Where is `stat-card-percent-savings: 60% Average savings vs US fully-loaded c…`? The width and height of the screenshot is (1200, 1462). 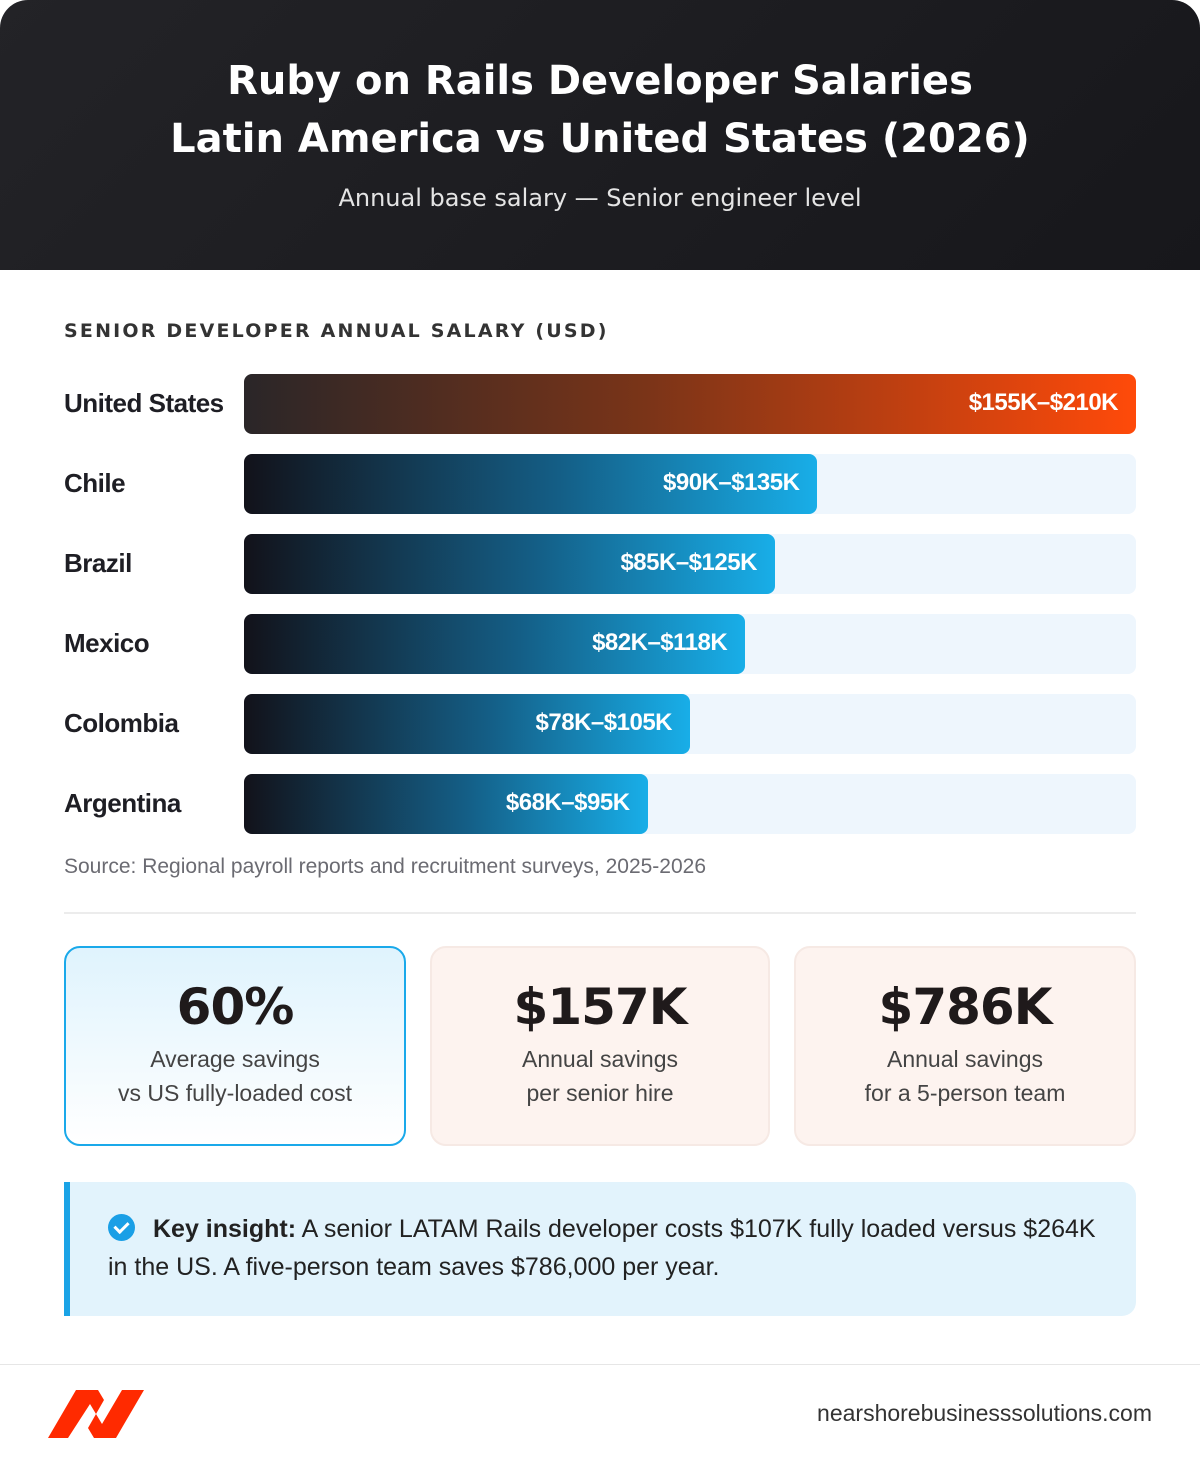
stat-card-percent-savings: 60% Average savings vs US fully-loaded c… is located at coordinates (235, 1046).